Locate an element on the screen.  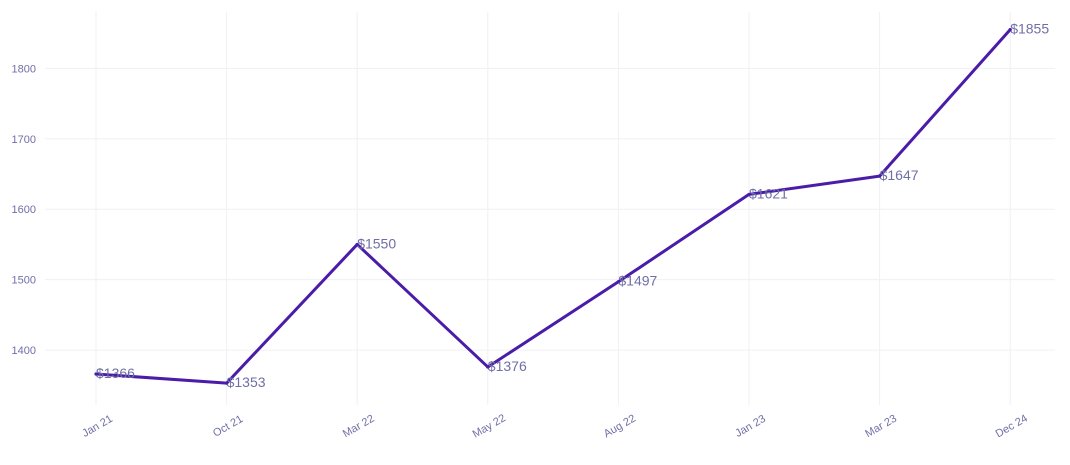
y-tick-label: 1400 is located at coordinates (24, 351).